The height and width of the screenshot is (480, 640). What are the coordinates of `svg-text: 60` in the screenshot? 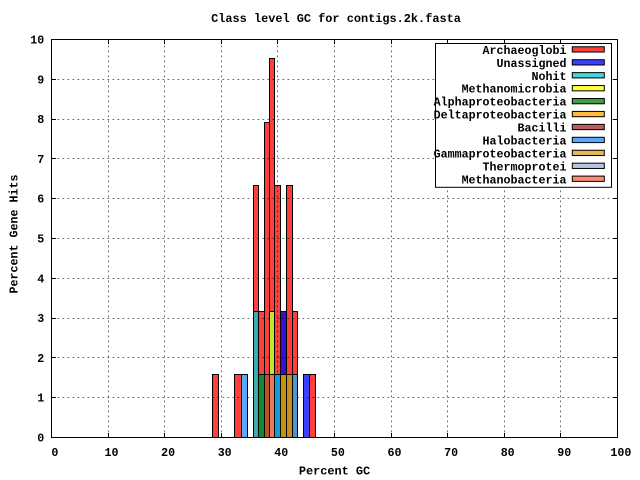 It's located at (395, 453).